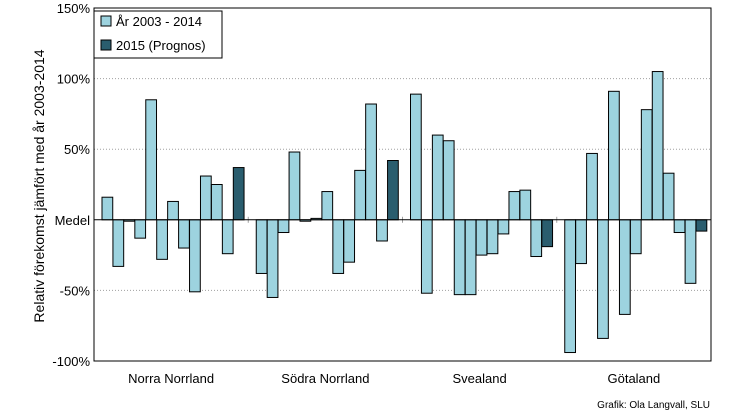  Describe the element at coordinates (106, 21) in the screenshot. I see `legend-swatch-history` at that location.